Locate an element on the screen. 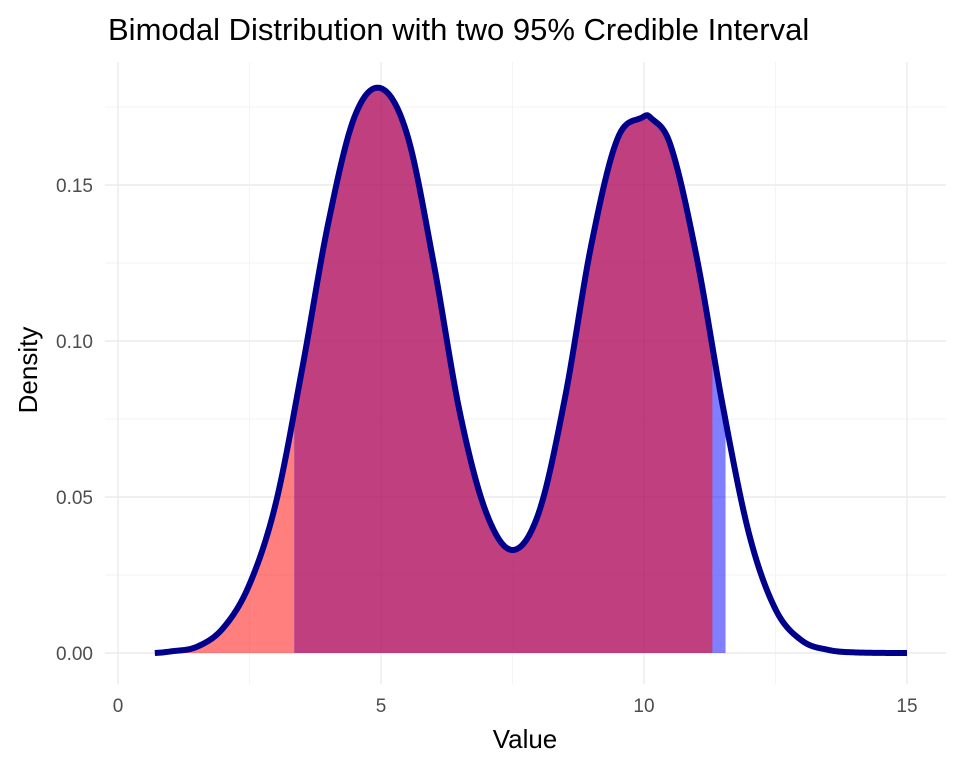 This screenshot has width=960, height=768. x-axis-title: Value is located at coordinates (525, 739).